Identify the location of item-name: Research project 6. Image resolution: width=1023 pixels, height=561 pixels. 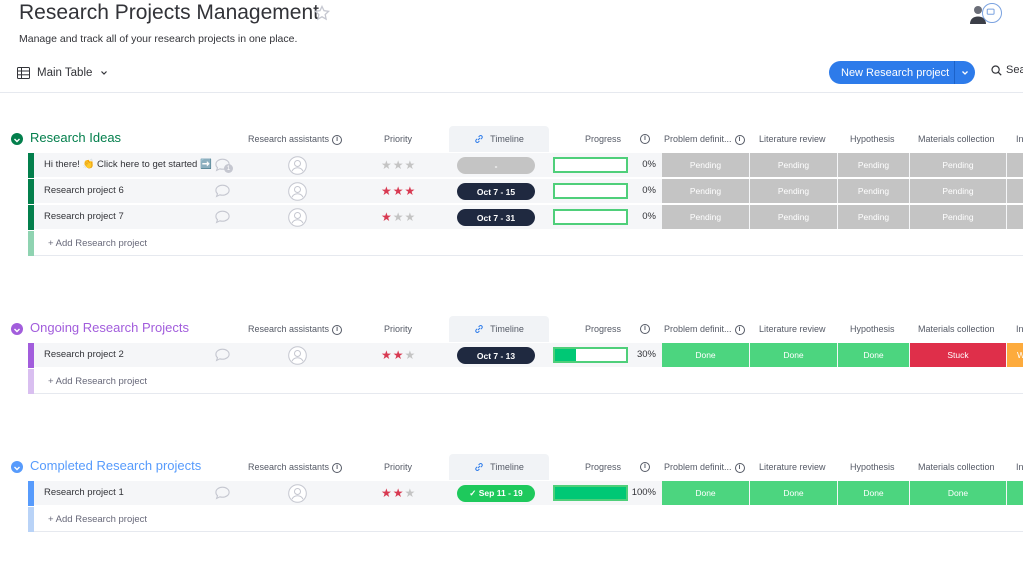
(84, 190).